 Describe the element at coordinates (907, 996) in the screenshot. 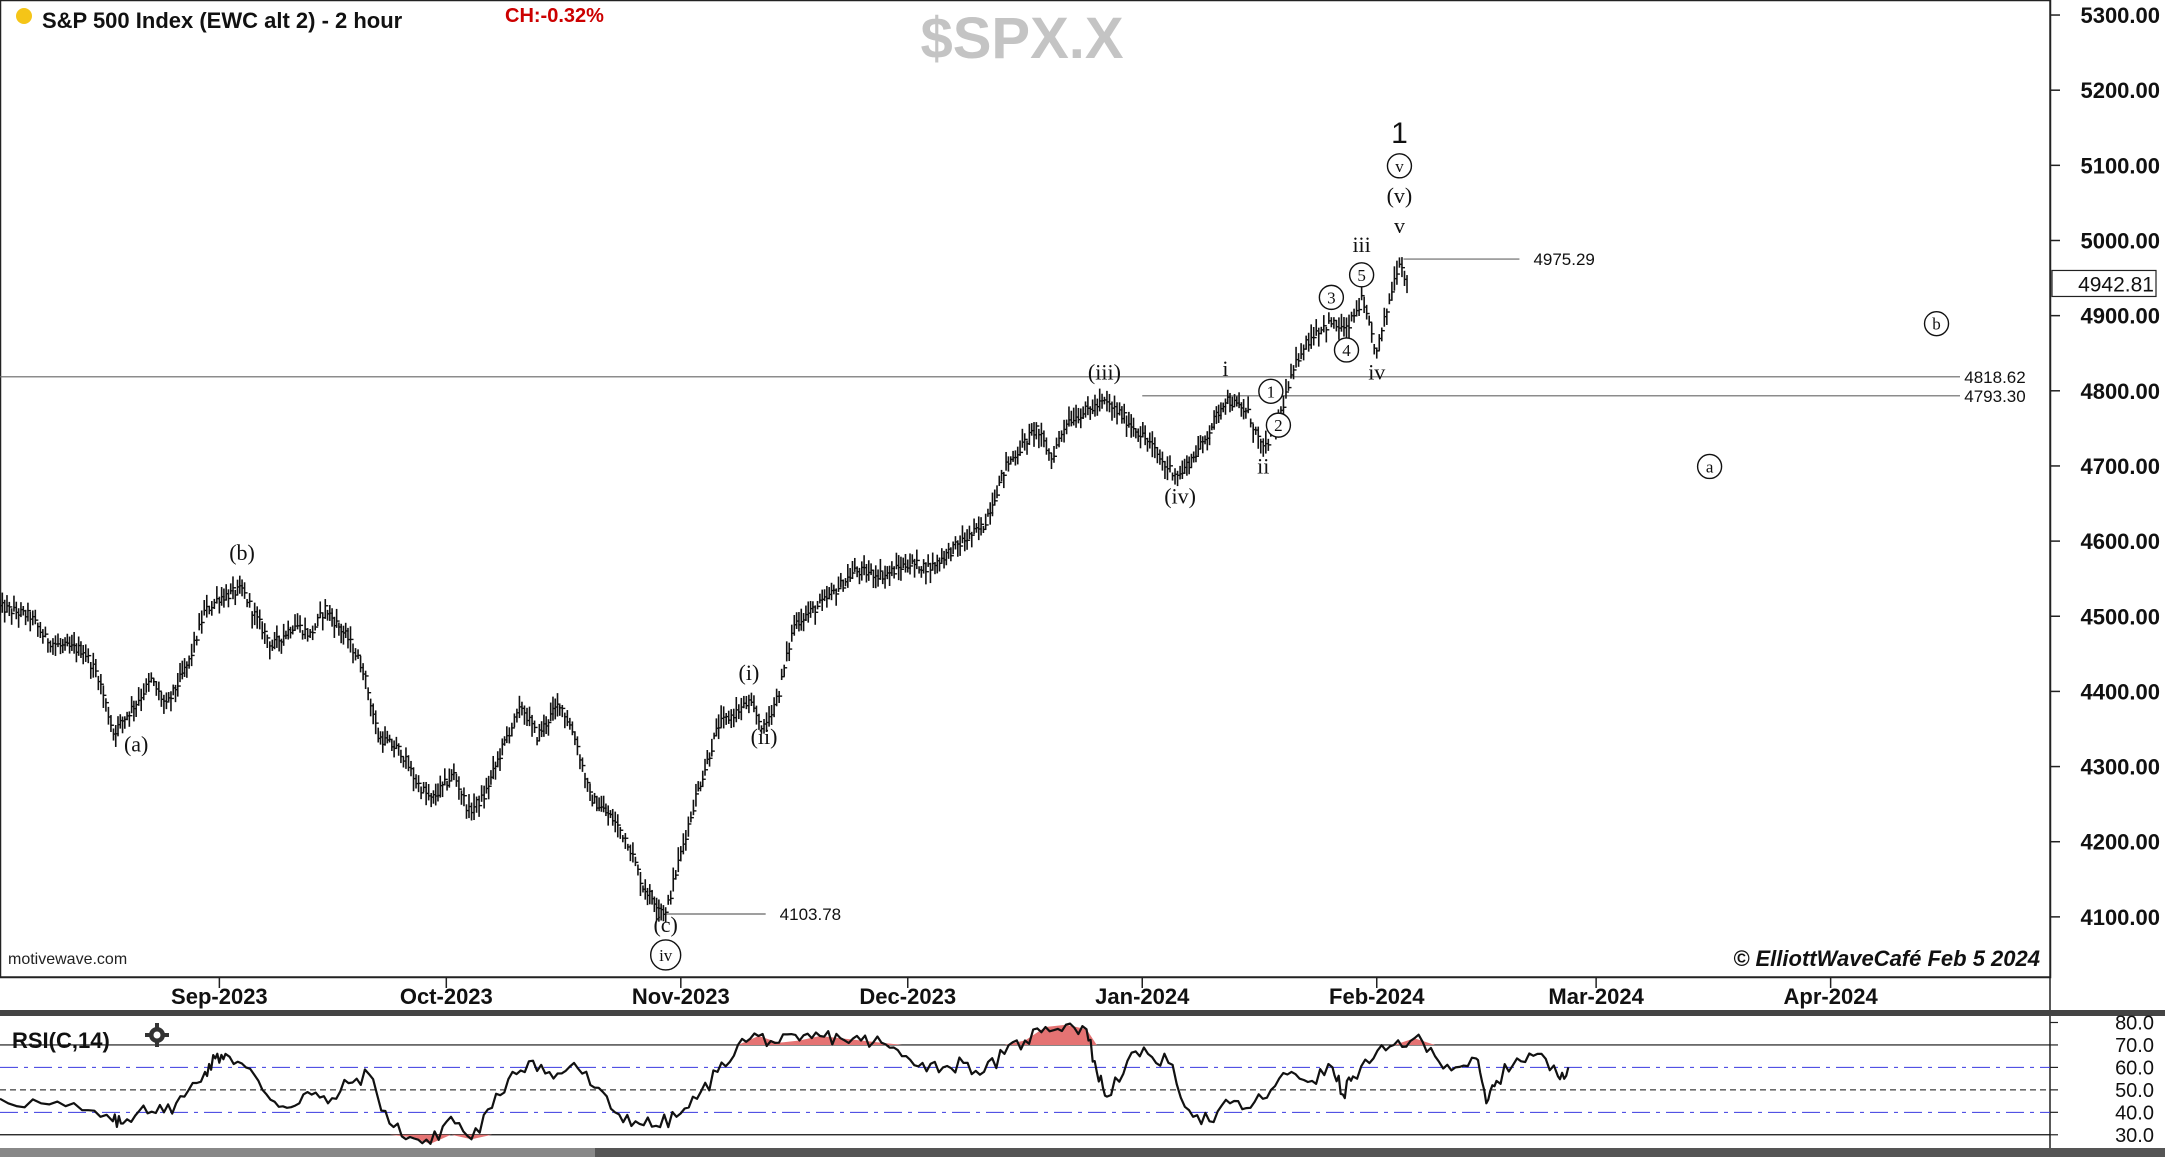

I see `date-axis-label: Dec-2023` at that location.